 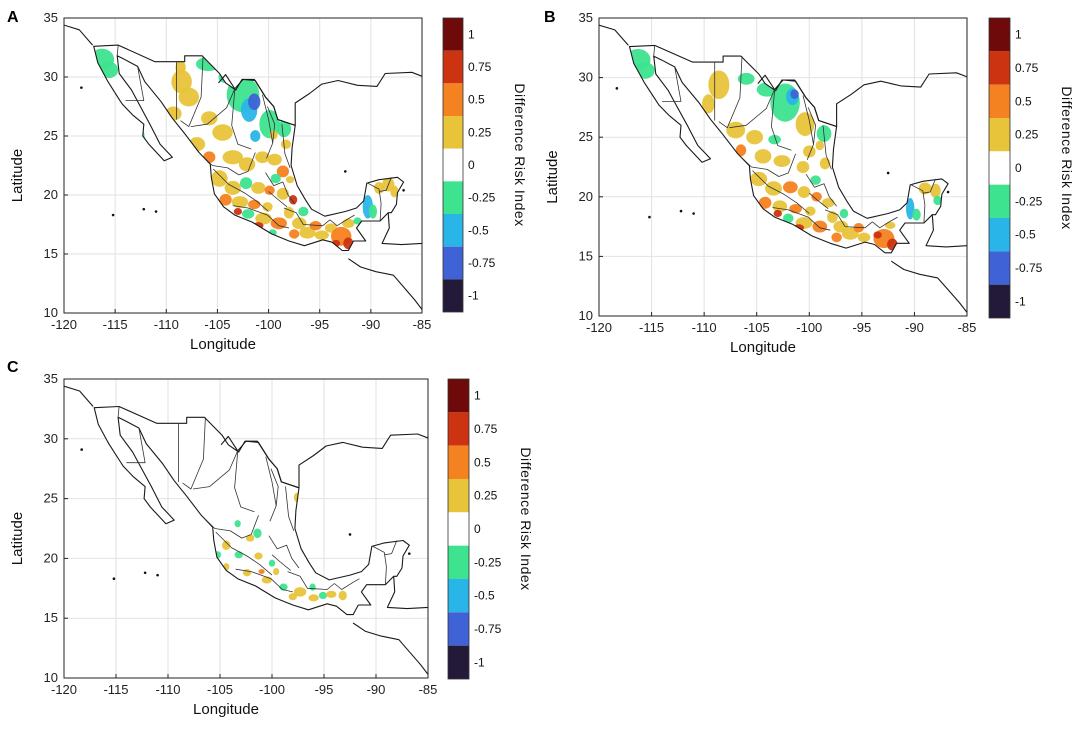 I want to click on y-tick-label: 20, so click(x=51, y=194).